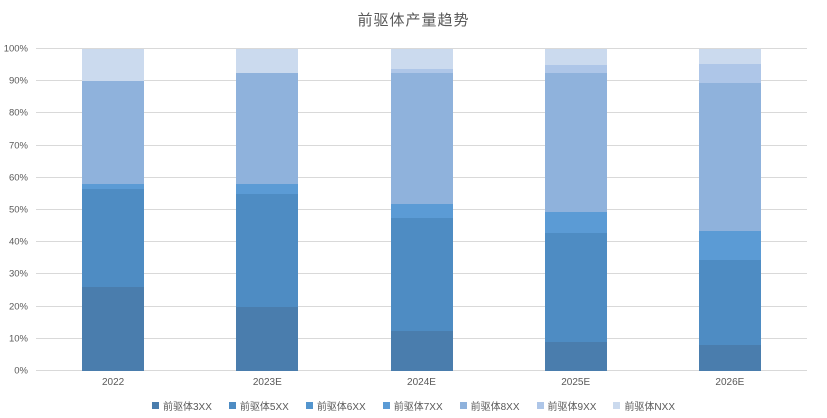 The width and height of the screenshot is (827, 418). What do you see at coordinates (649, 407) in the screenshot?
I see `legend-label: 前驱体NXX` at bounding box center [649, 407].